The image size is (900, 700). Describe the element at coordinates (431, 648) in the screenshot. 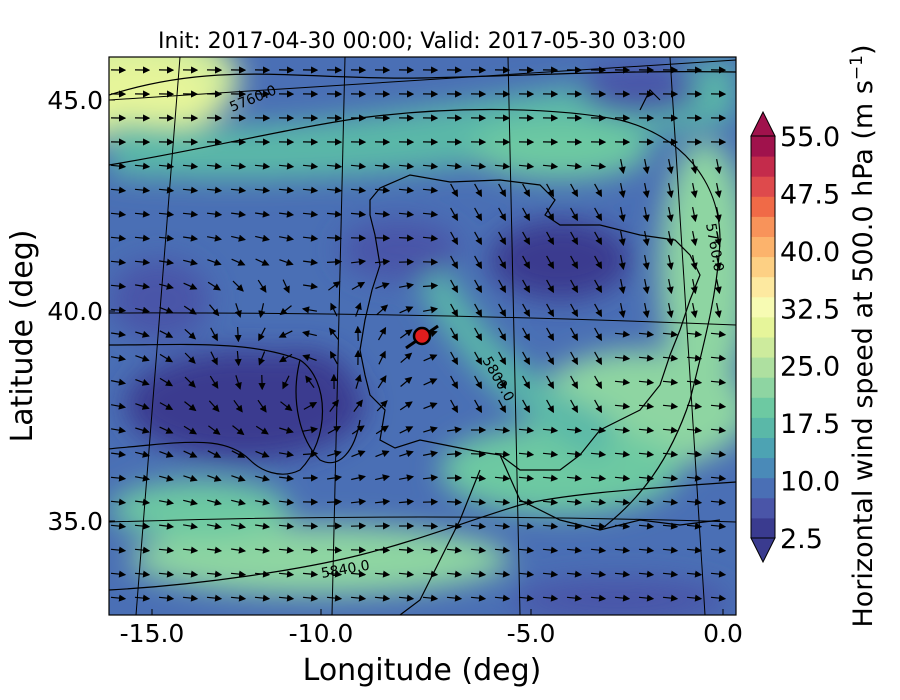

I see `x-axis: -15.0 -10.0 -5.0 0.0 Longitude (deg)` at that location.